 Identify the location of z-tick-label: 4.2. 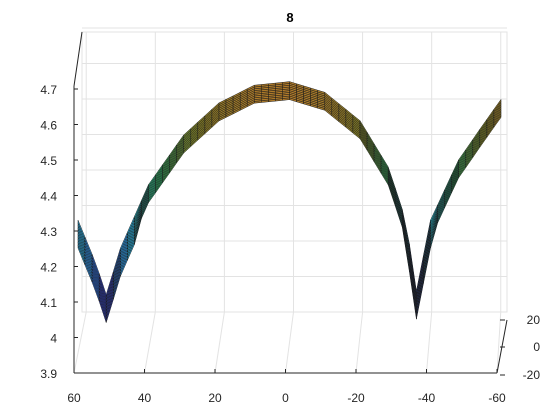
(48, 268).